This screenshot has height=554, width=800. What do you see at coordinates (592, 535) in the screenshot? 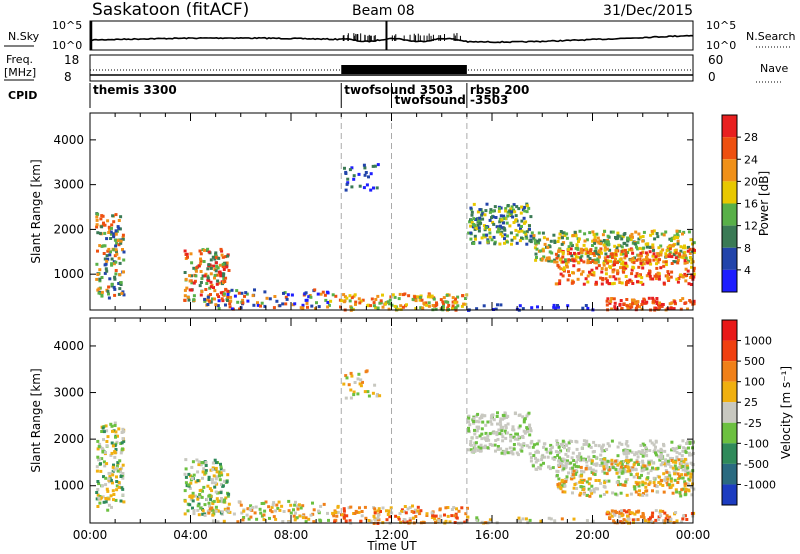
I see `x-tick-label: 20:00` at bounding box center [592, 535].